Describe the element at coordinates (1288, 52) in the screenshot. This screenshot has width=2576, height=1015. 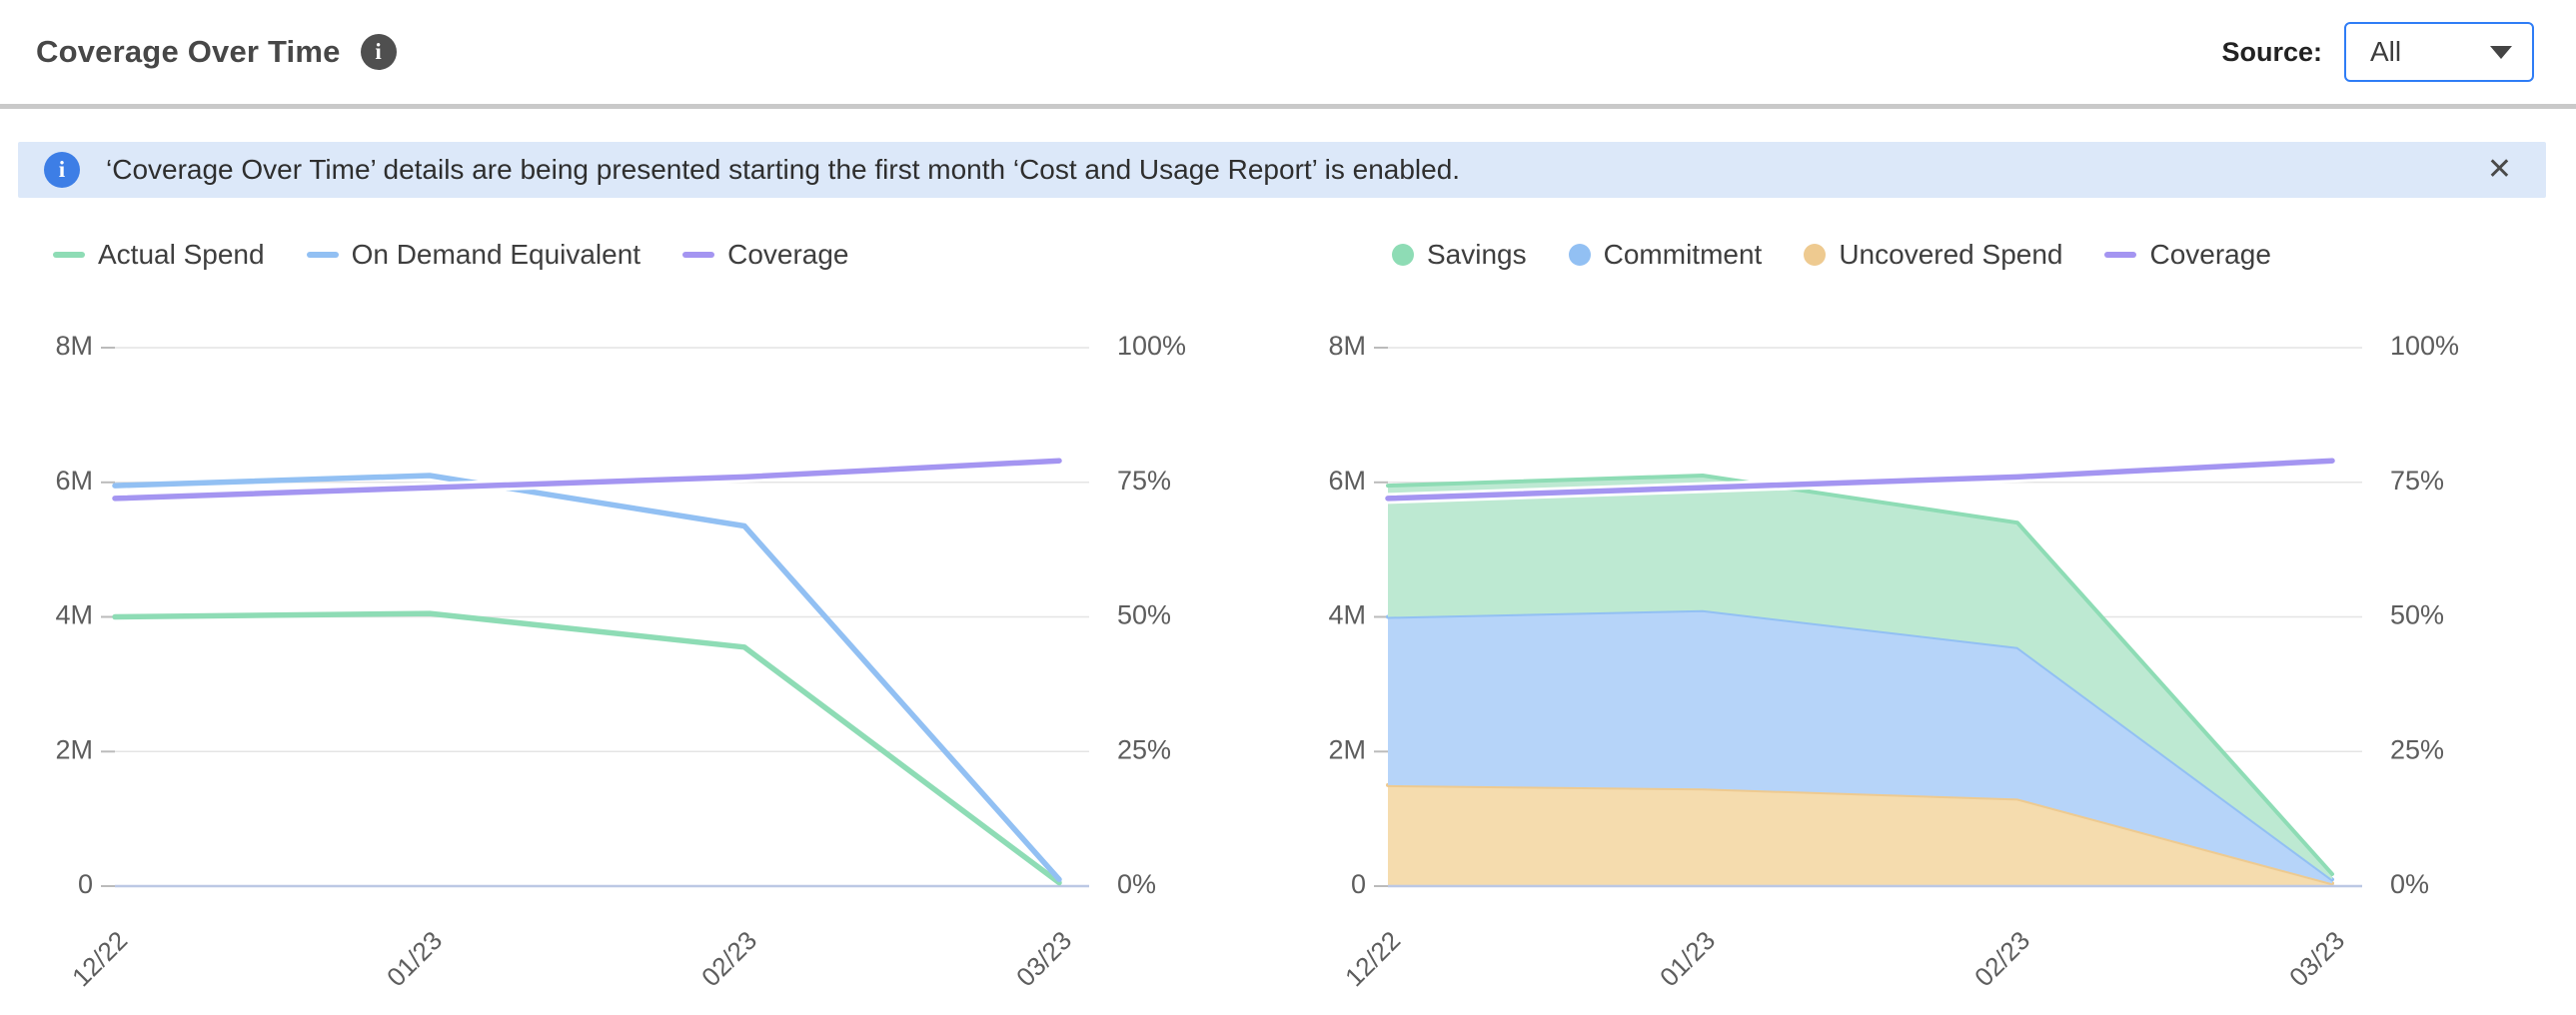
I see `header: Coverage Over Time i Source: All` at that location.